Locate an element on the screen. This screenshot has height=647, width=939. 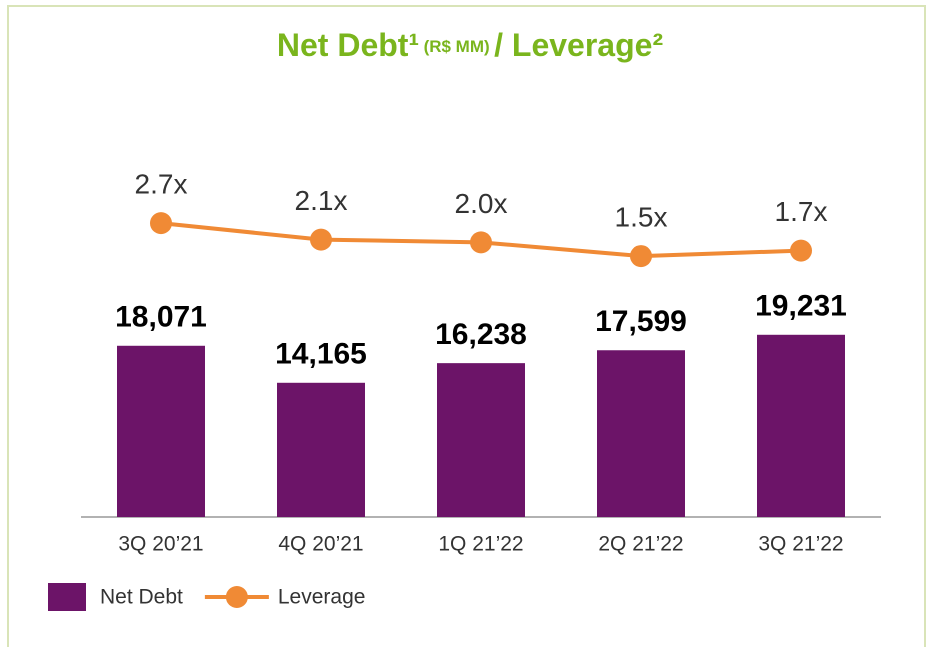
line-value-label: 2.1x is located at coordinates (321, 200).